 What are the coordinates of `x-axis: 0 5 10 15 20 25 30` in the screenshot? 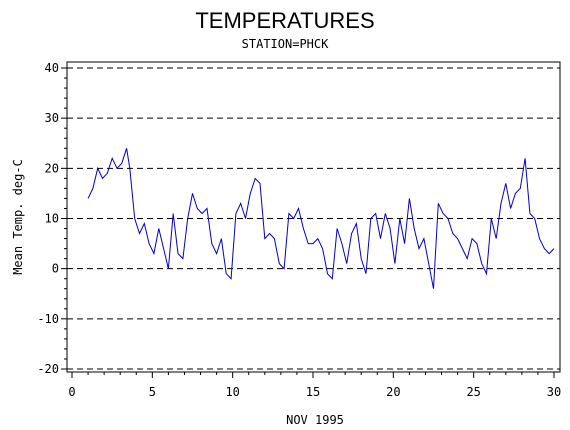 It's located at (314, 385).